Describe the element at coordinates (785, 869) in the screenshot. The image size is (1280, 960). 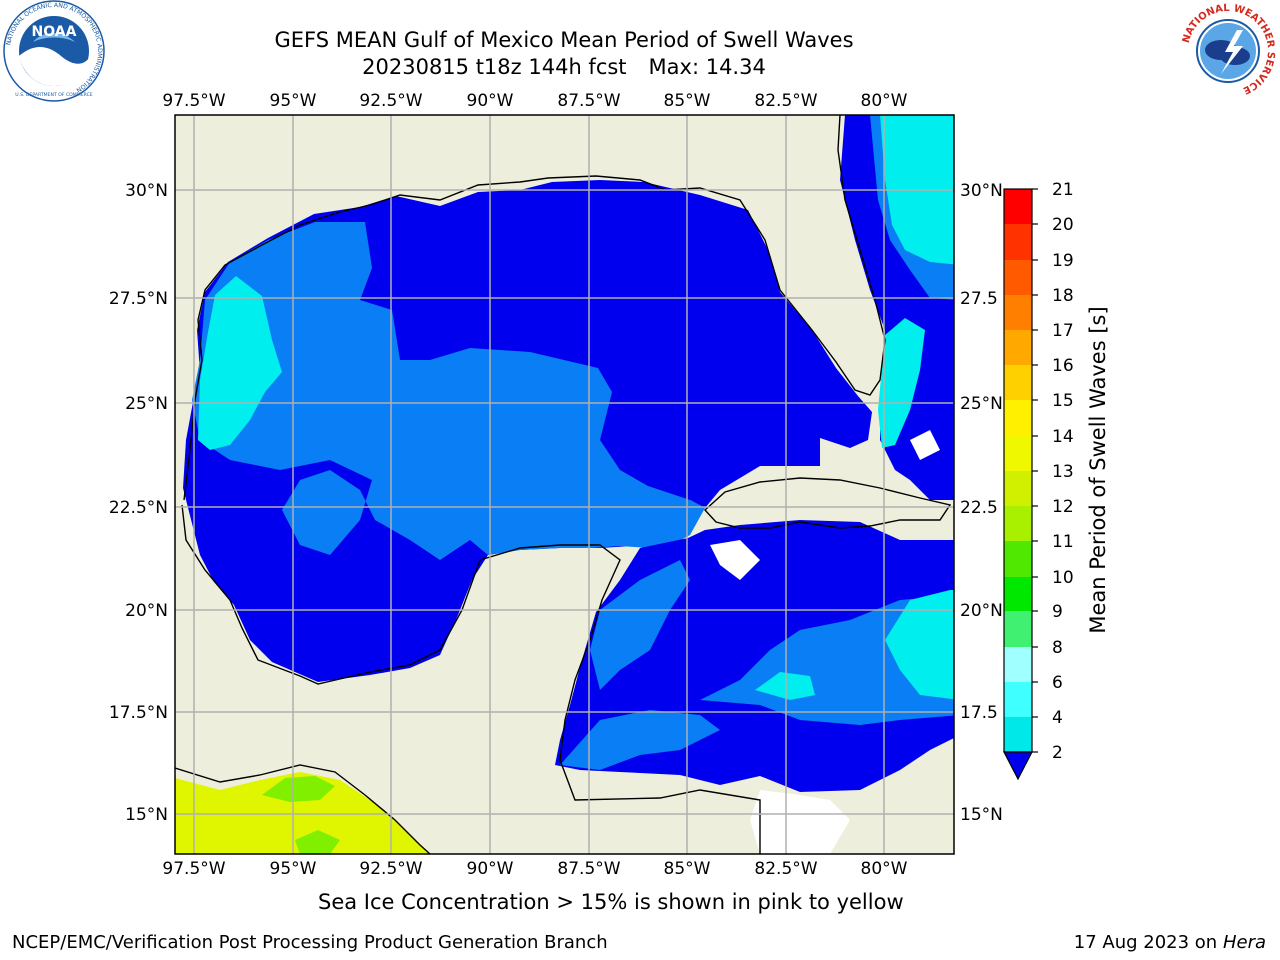
I see `lon-label-bottom: 82.5°W` at that location.